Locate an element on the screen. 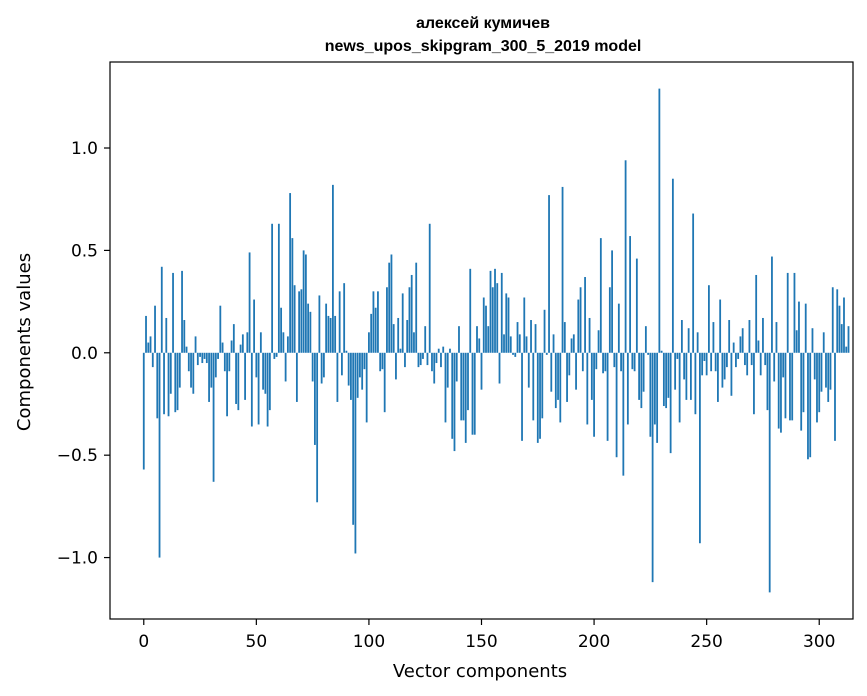 This screenshot has height=696, width=867. x-tick-label: 150 is located at coordinates (481, 642).